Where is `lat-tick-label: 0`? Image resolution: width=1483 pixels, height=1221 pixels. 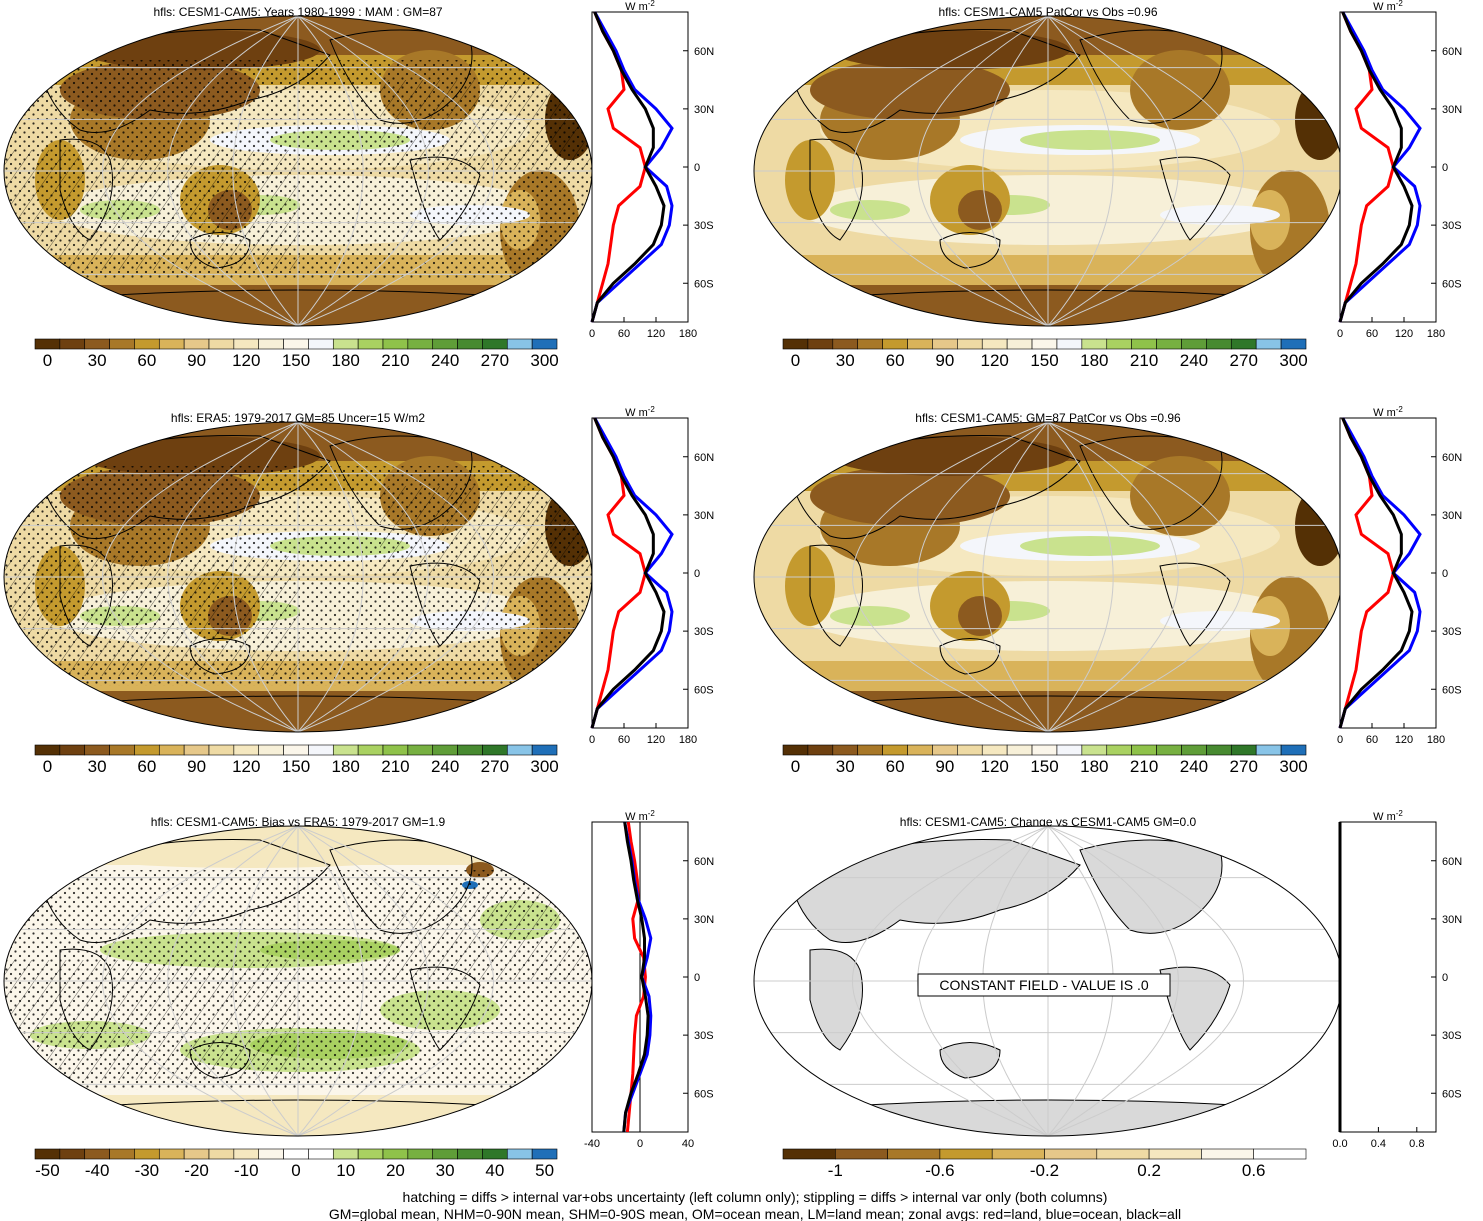 lat-tick-label: 0 is located at coordinates (1445, 978).